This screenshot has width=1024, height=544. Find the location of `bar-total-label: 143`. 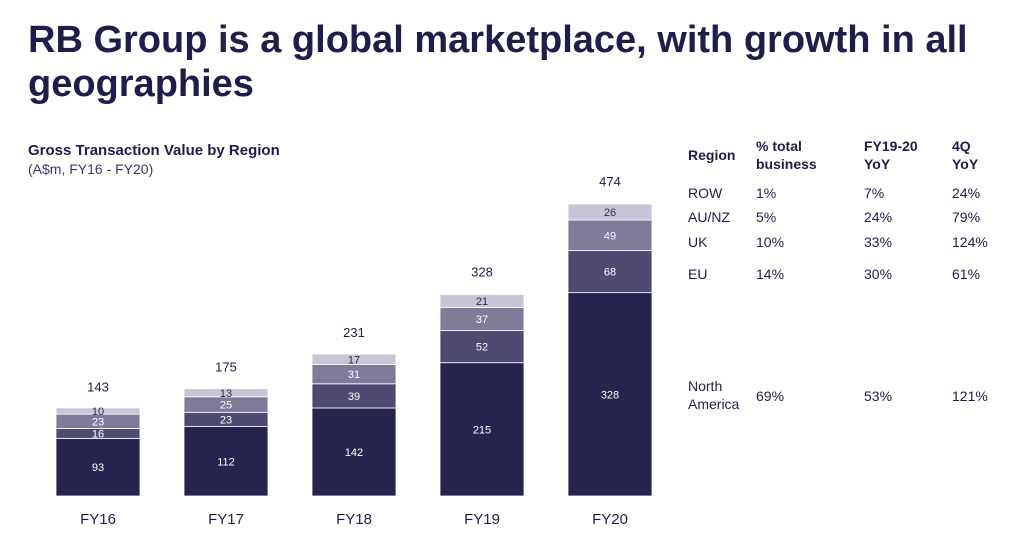

bar-total-label: 143 is located at coordinates (98, 386).